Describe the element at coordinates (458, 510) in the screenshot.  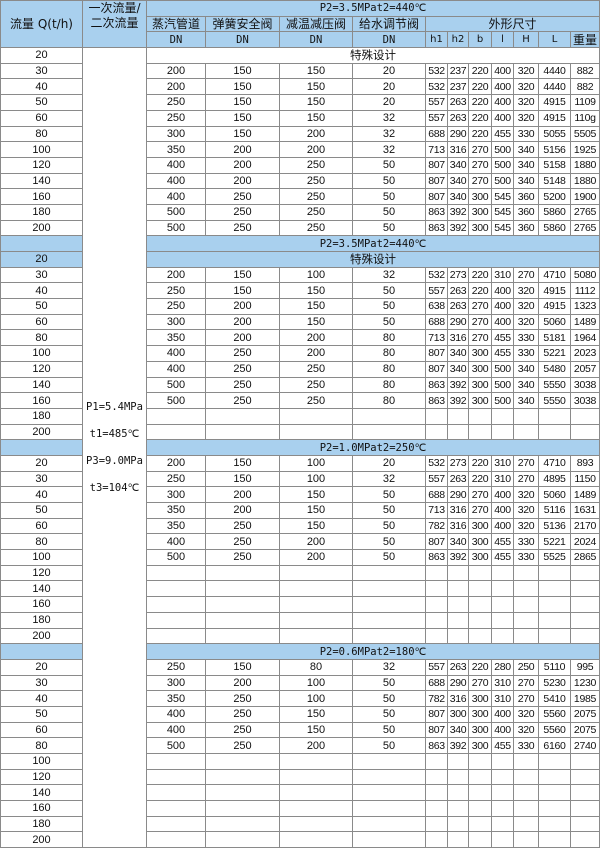
I see `dimension-value: 316` at that location.